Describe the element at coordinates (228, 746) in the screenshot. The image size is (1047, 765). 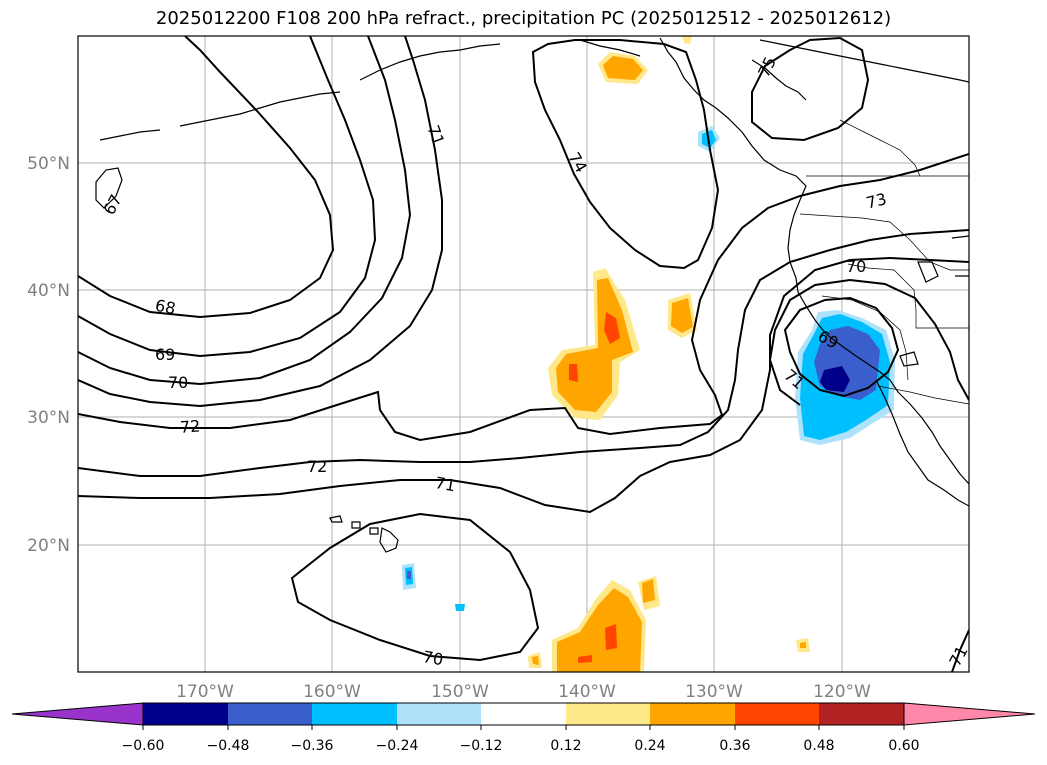
I see `colorbar-tick-label: −0.48` at that location.